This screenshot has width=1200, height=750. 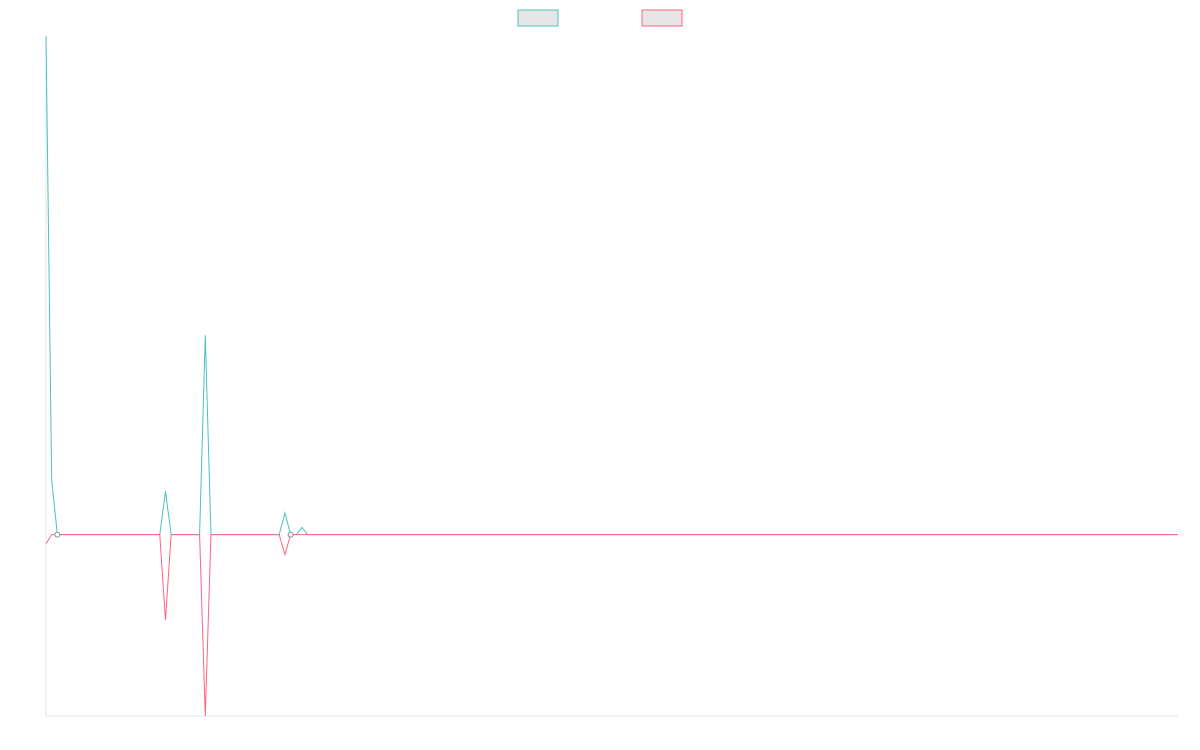 I want to click on legend, so click(x=600, y=18).